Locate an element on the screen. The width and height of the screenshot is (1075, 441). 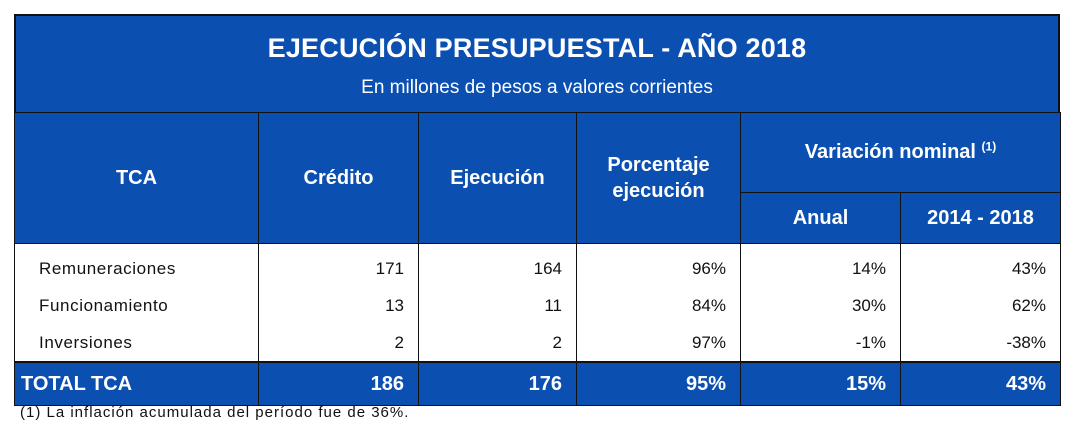
table-row: Funcionamiento 13 11 84% 30% 62% is located at coordinates (537, 305).